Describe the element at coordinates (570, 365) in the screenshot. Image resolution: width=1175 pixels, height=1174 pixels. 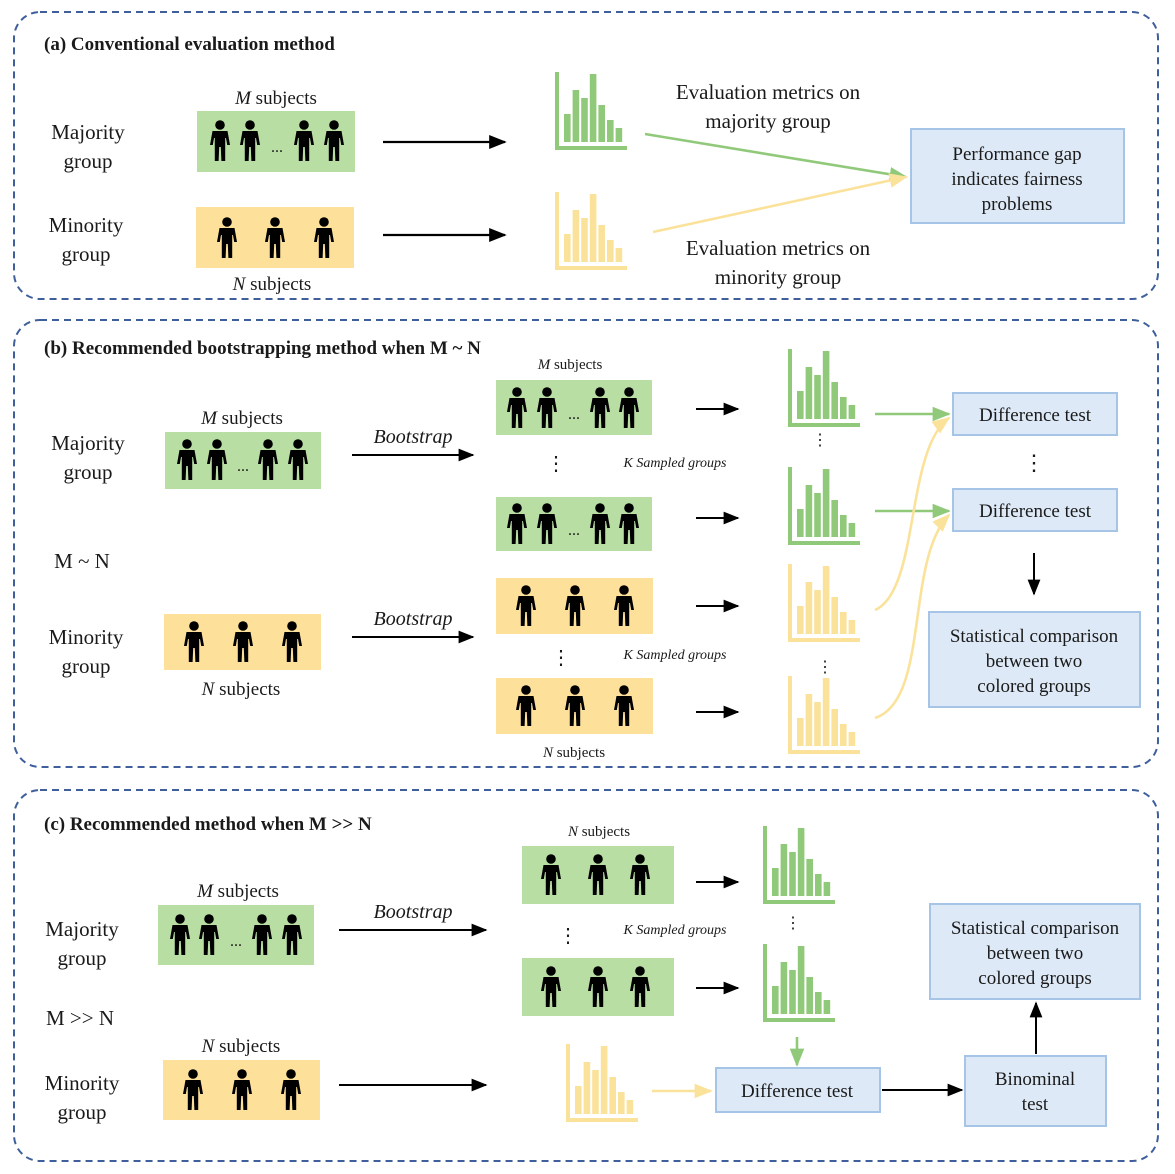
I see `m-subjects-sample-label: M subjects` at that location.